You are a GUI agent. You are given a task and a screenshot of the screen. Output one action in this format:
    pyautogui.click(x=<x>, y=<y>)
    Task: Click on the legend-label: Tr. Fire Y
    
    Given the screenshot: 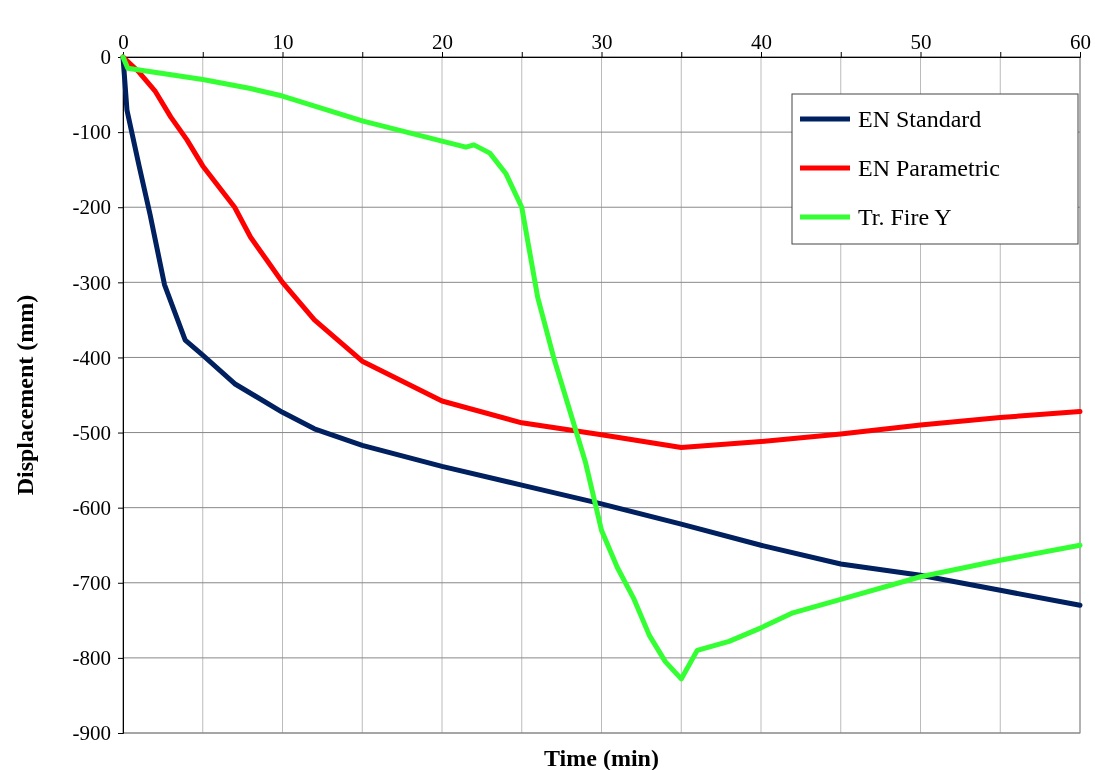 What is the action you would take?
    pyautogui.click(x=905, y=217)
    